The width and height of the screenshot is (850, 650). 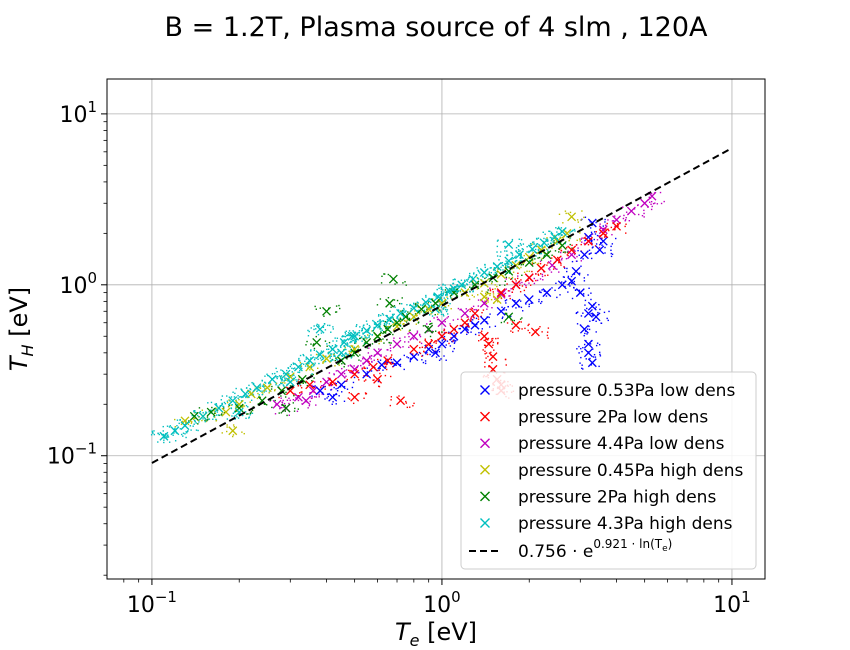 I want to click on legend-box, so click(x=608, y=470).